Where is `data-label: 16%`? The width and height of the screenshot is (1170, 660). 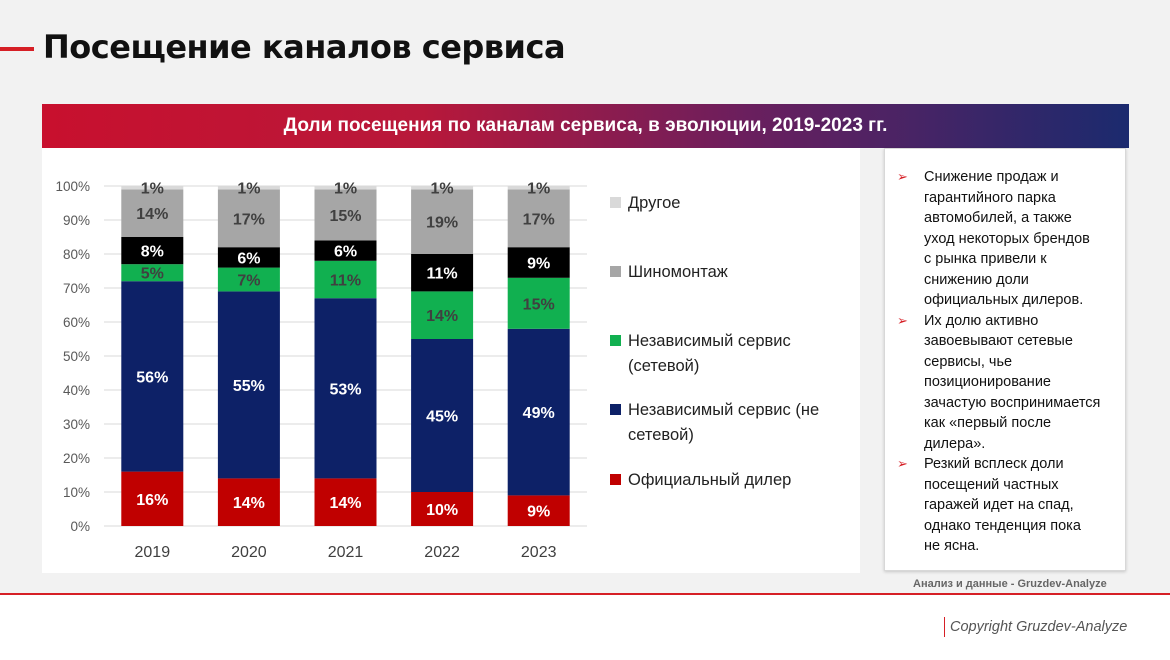 data-label: 16% is located at coordinates (152, 500).